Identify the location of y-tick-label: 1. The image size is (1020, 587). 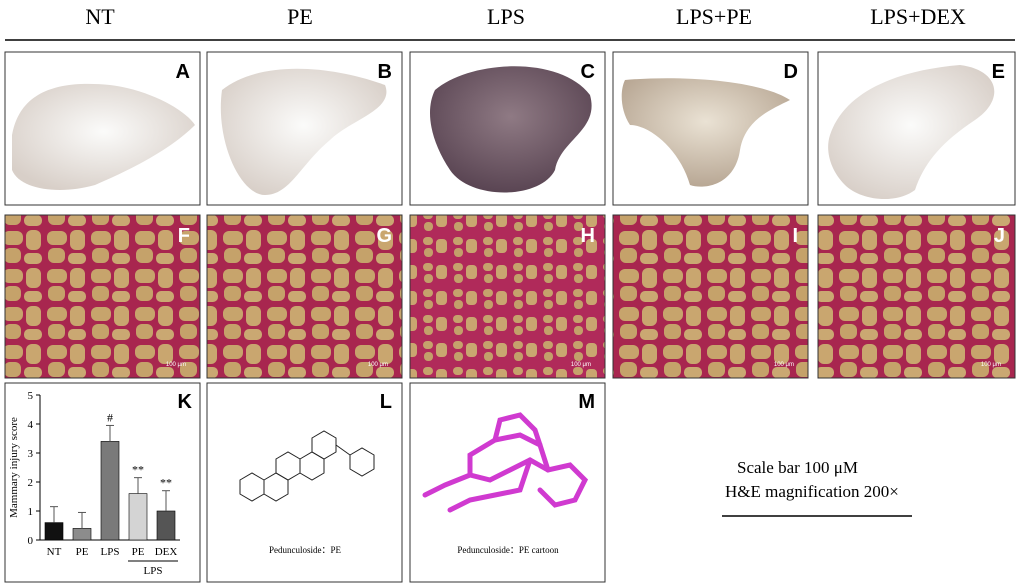
(31, 512).